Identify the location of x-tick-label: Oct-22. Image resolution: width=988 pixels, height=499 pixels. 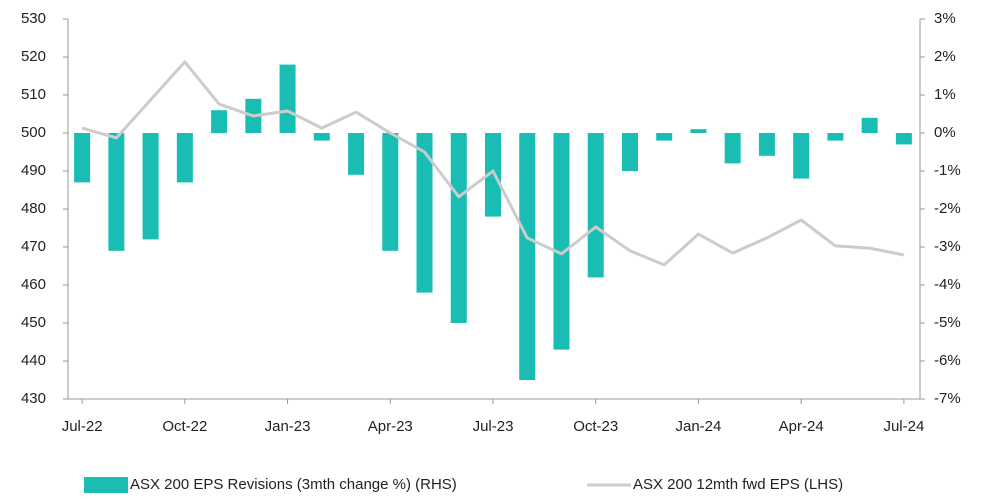
(184, 426).